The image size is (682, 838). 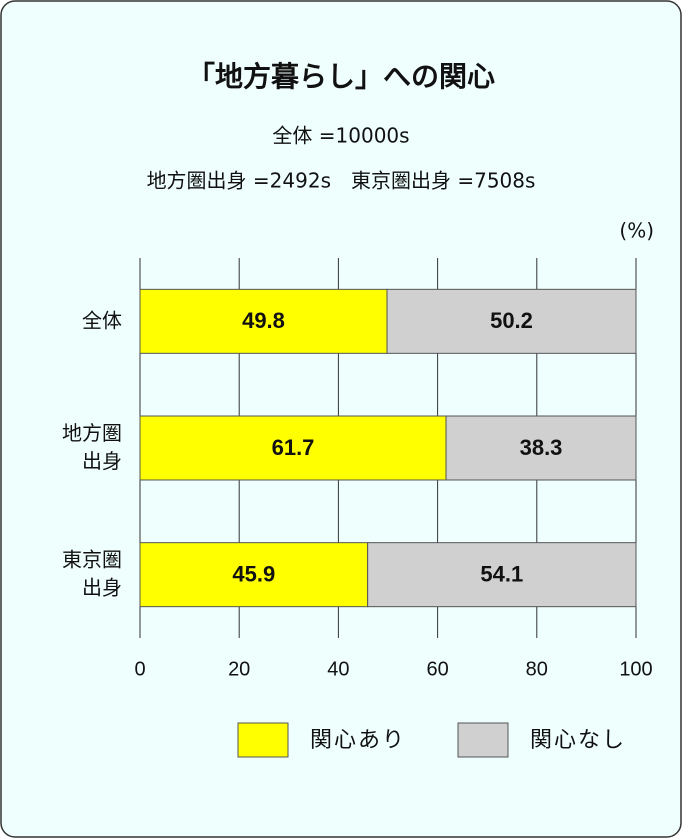 I want to click on data-label: 61.7, so click(x=293, y=447).